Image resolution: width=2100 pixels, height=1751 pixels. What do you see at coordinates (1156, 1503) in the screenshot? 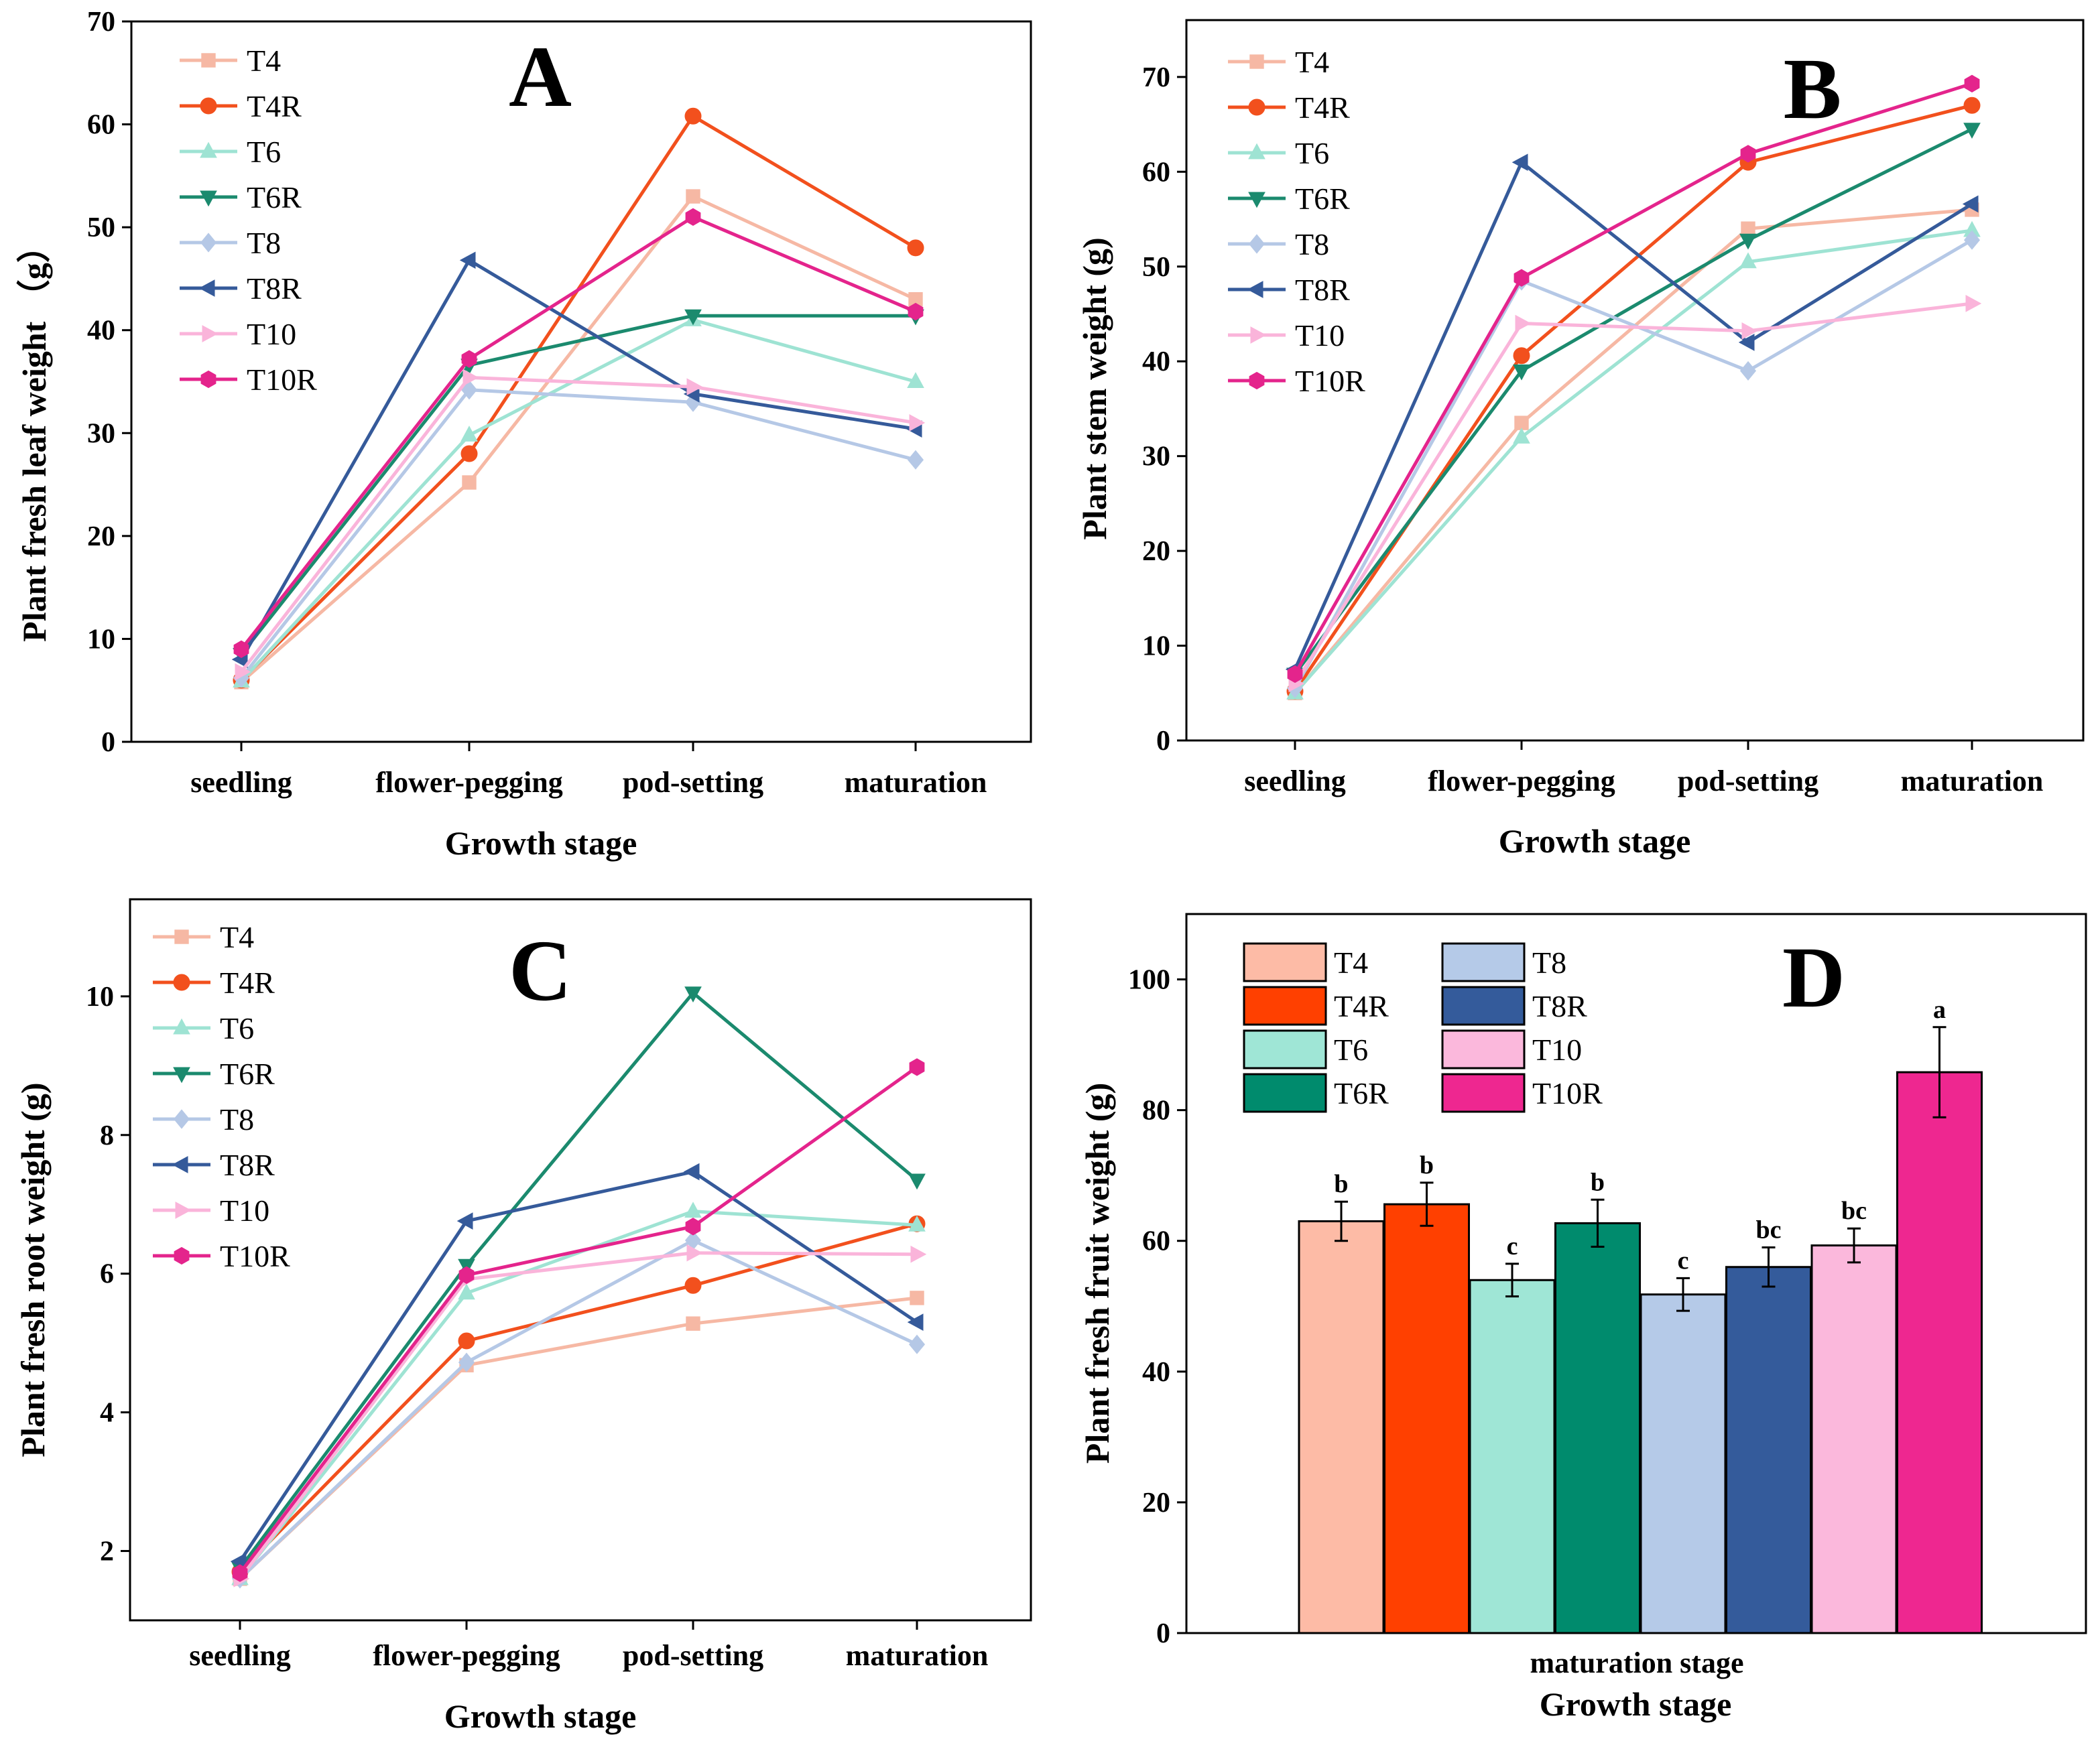
I see `panel-d-y-tick-label: 20` at bounding box center [1156, 1503].